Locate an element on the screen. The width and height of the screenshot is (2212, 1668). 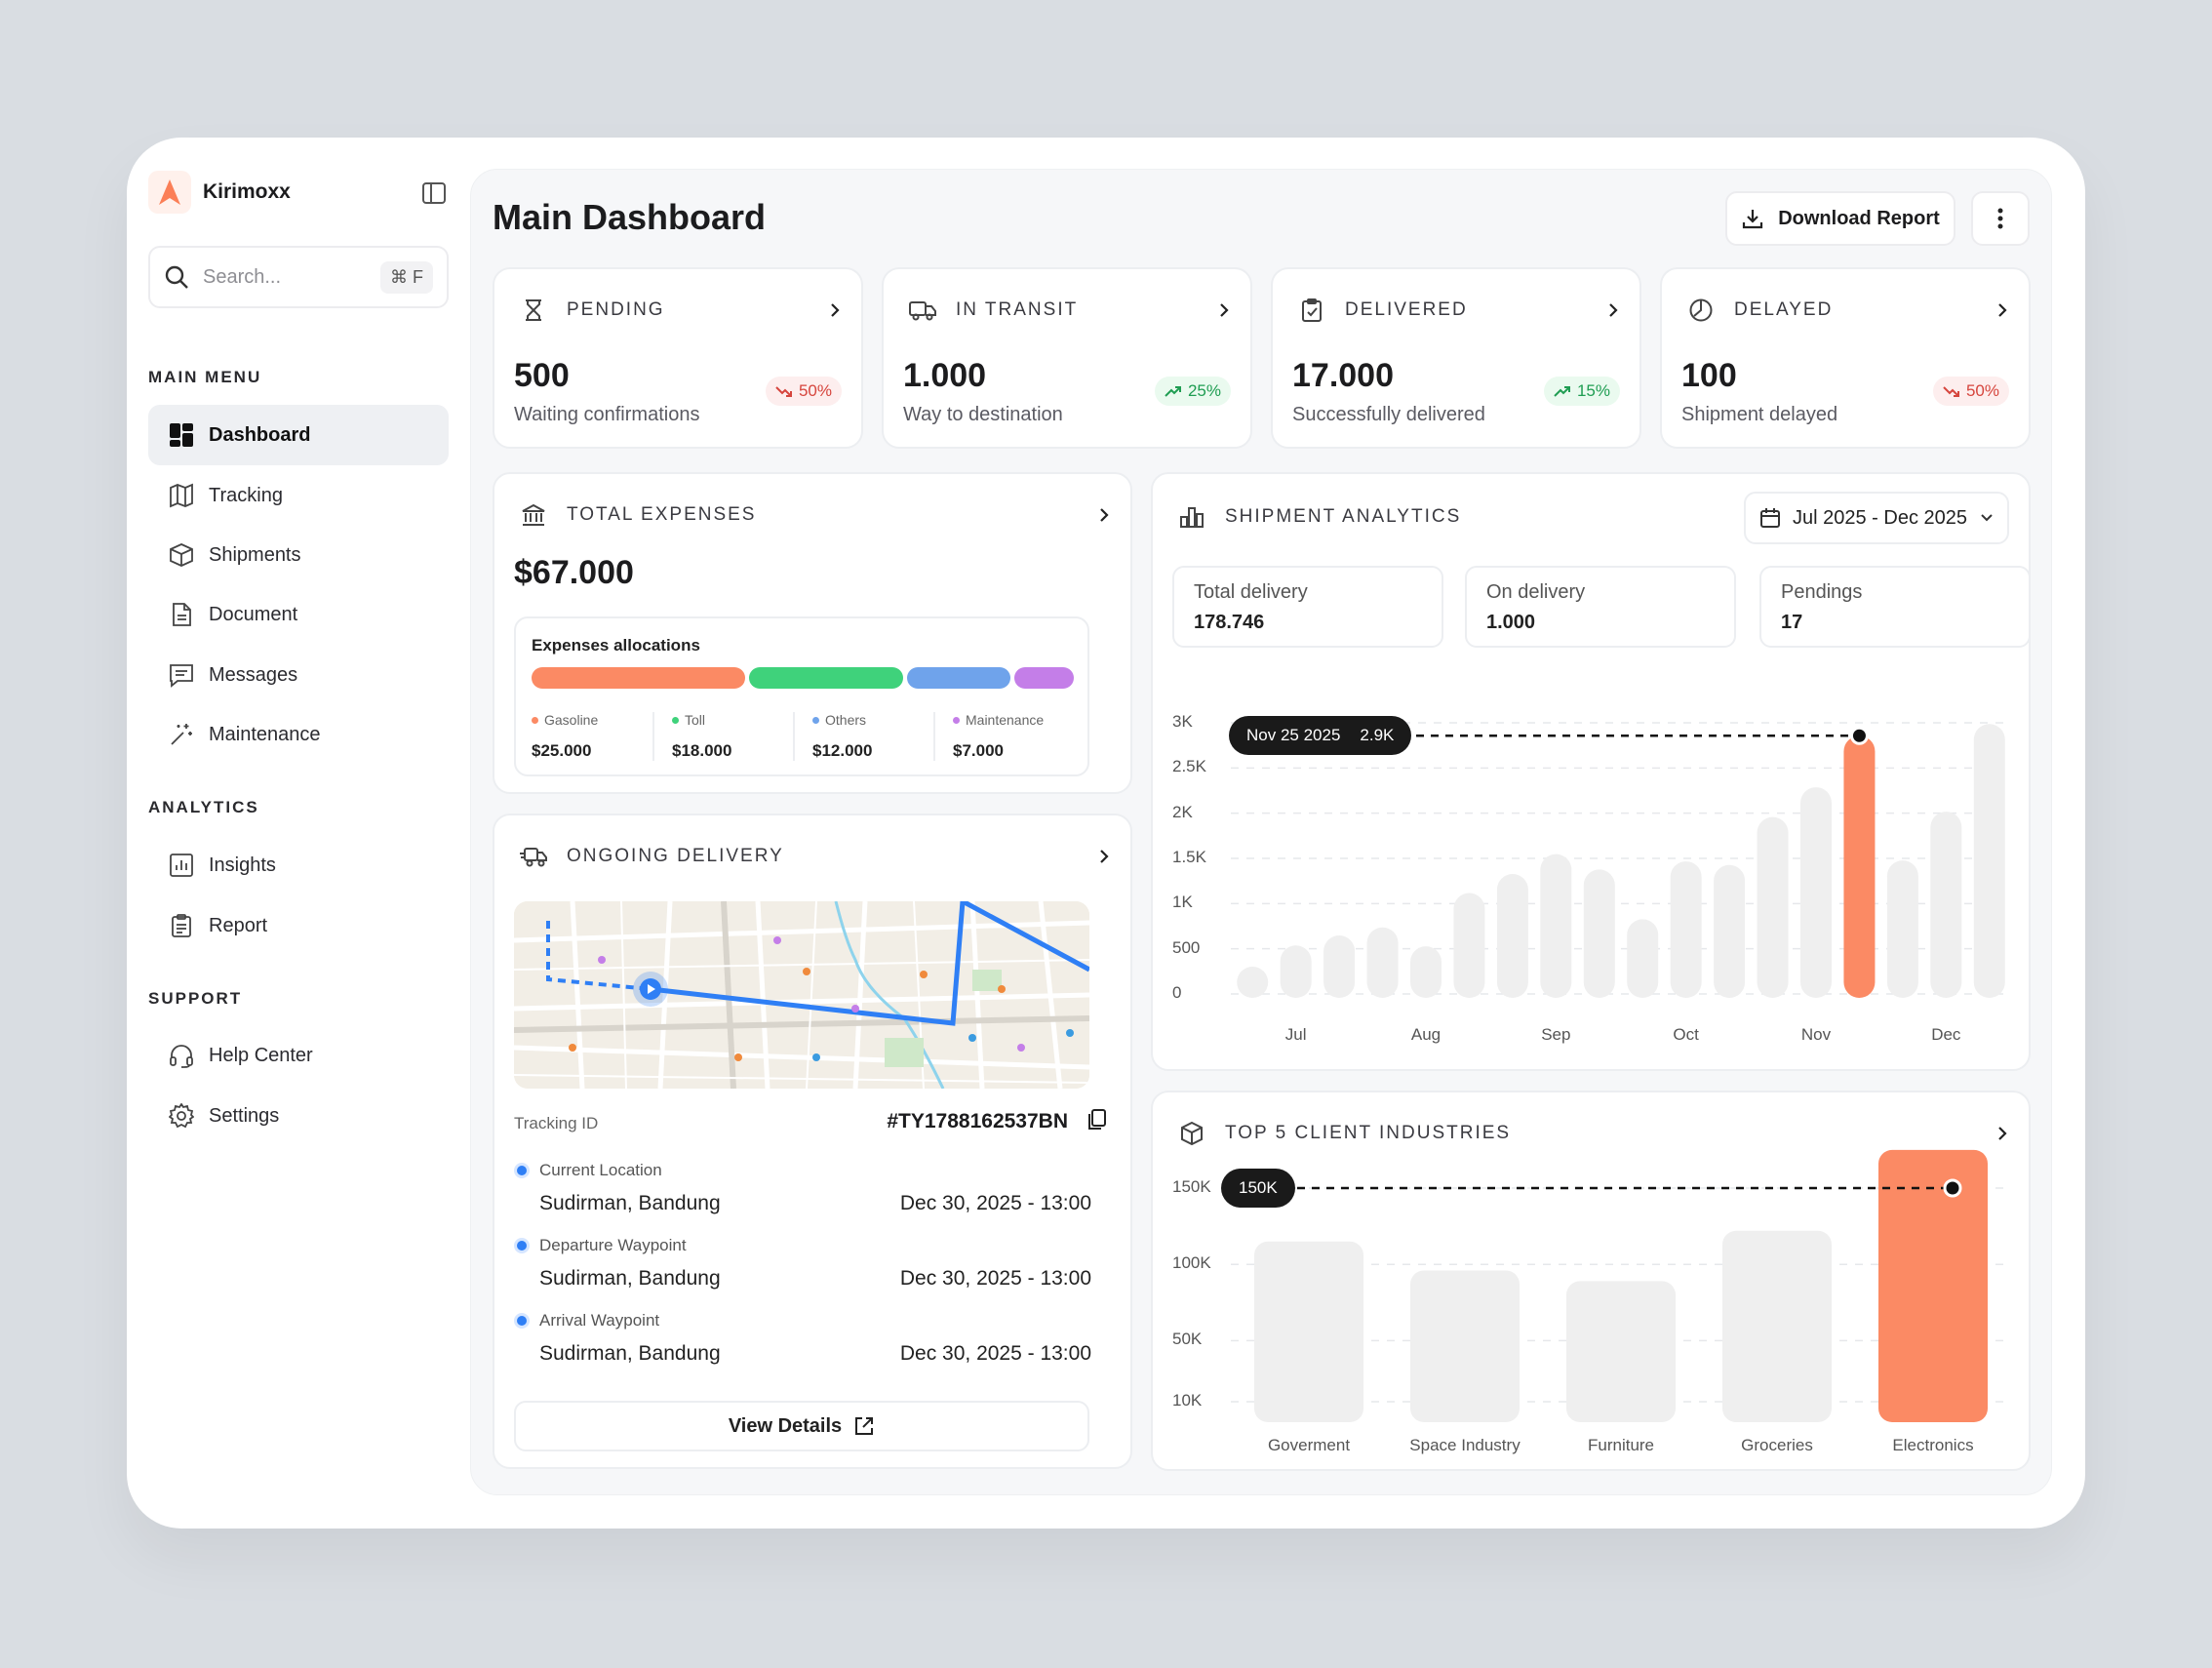
tooltip-date: Nov 25 2025 is located at coordinates (1293, 736).